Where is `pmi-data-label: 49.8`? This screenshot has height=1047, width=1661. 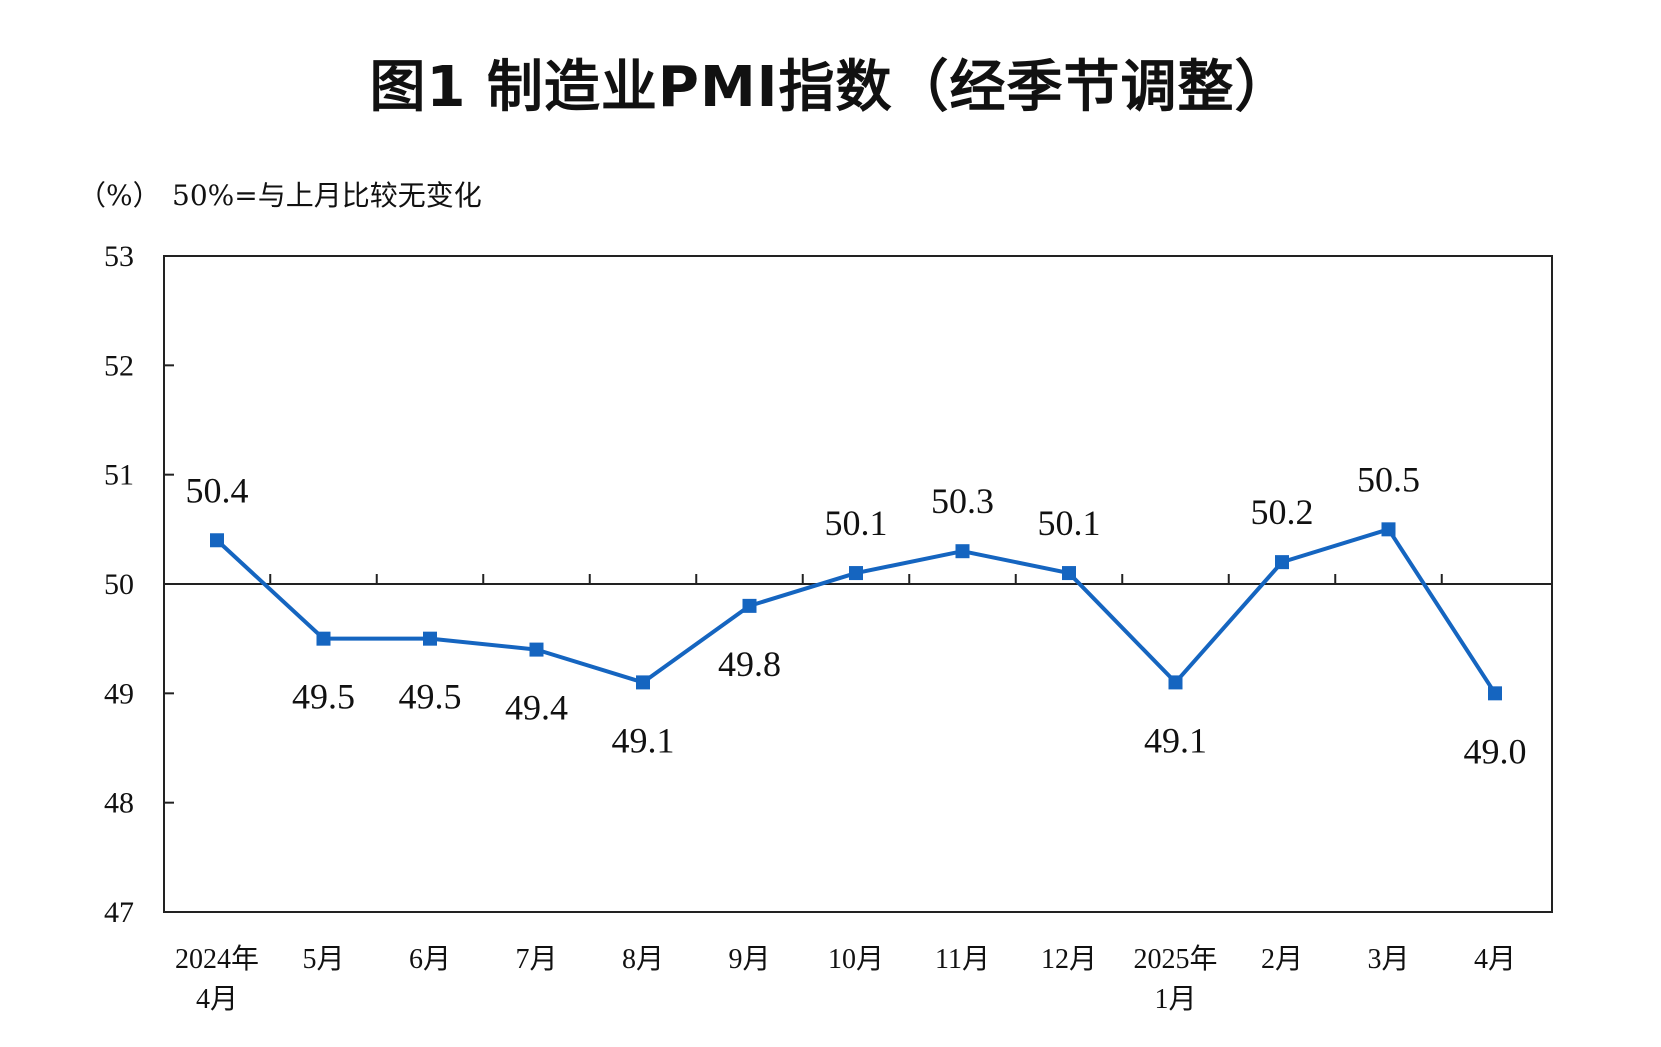
pmi-data-label: 49.8 is located at coordinates (749, 664).